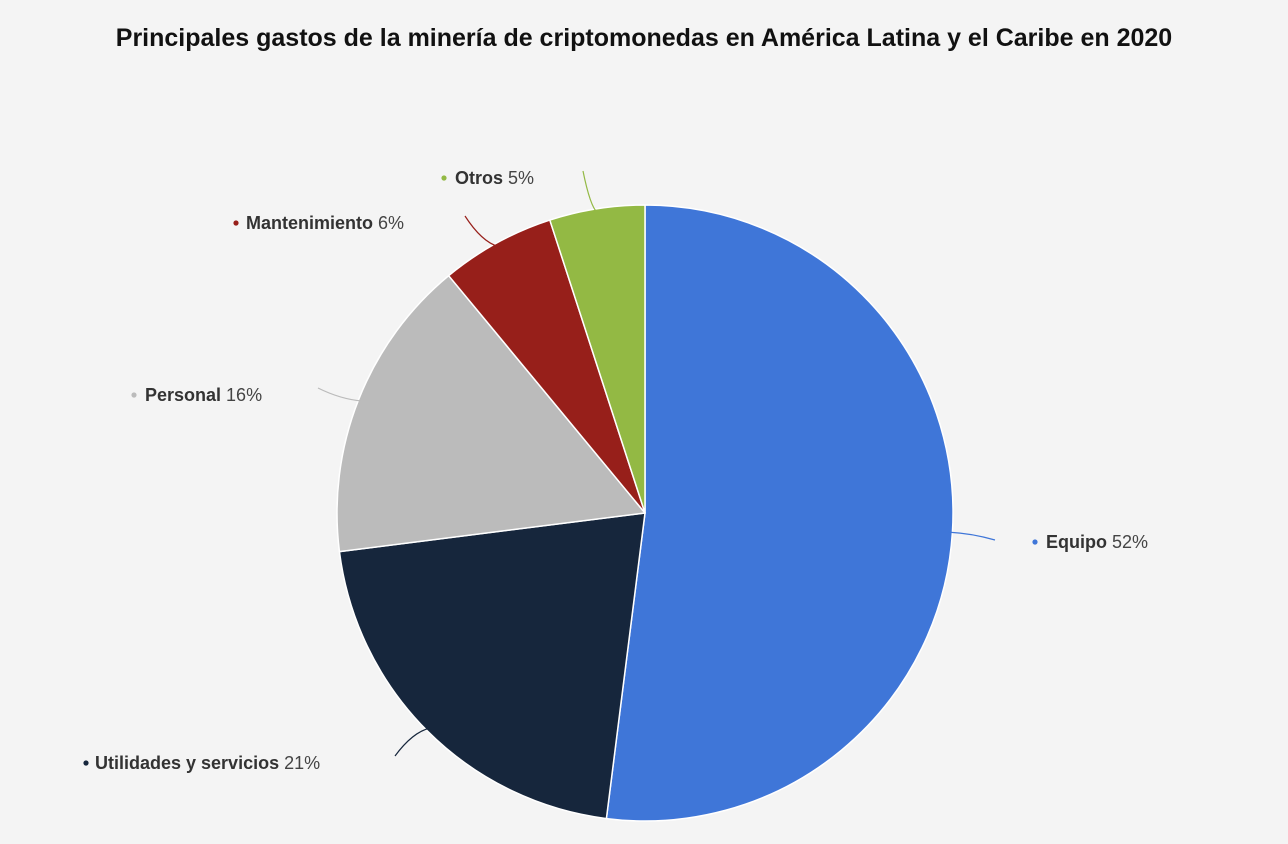 This screenshot has width=1288, height=844. Describe the element at coordinates (481, 231) in the screenshot. I see `connector-mantenimiento` at that location.